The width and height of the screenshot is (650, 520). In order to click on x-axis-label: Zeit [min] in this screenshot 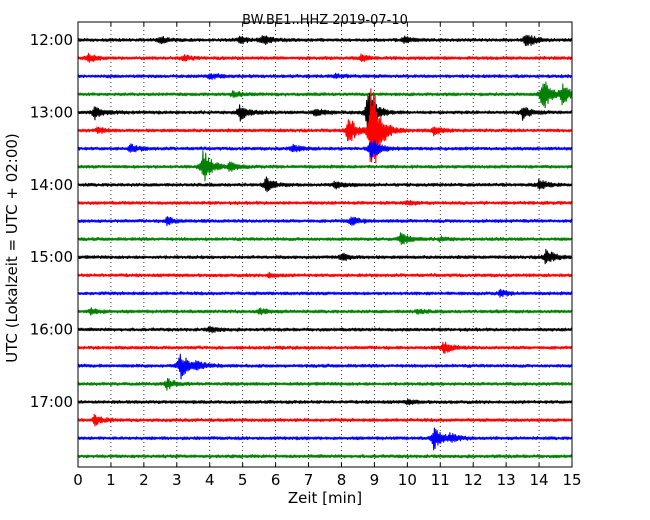, I will do `click(325, 498)`.